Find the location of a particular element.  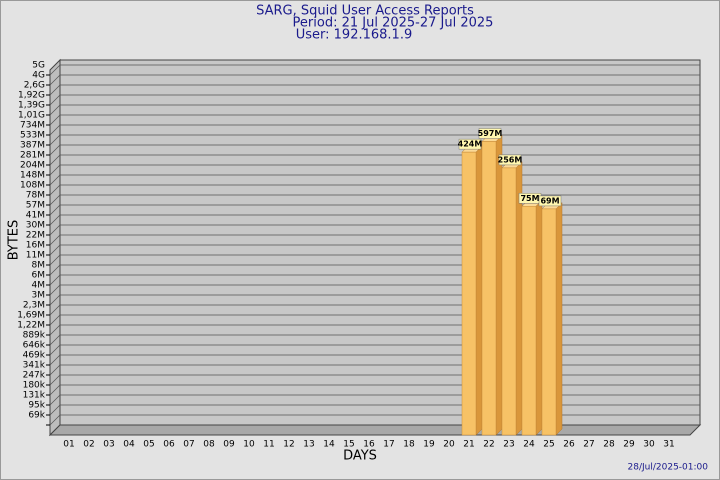

y-tick-label: 1,22M is located at coordinates (31, 326).